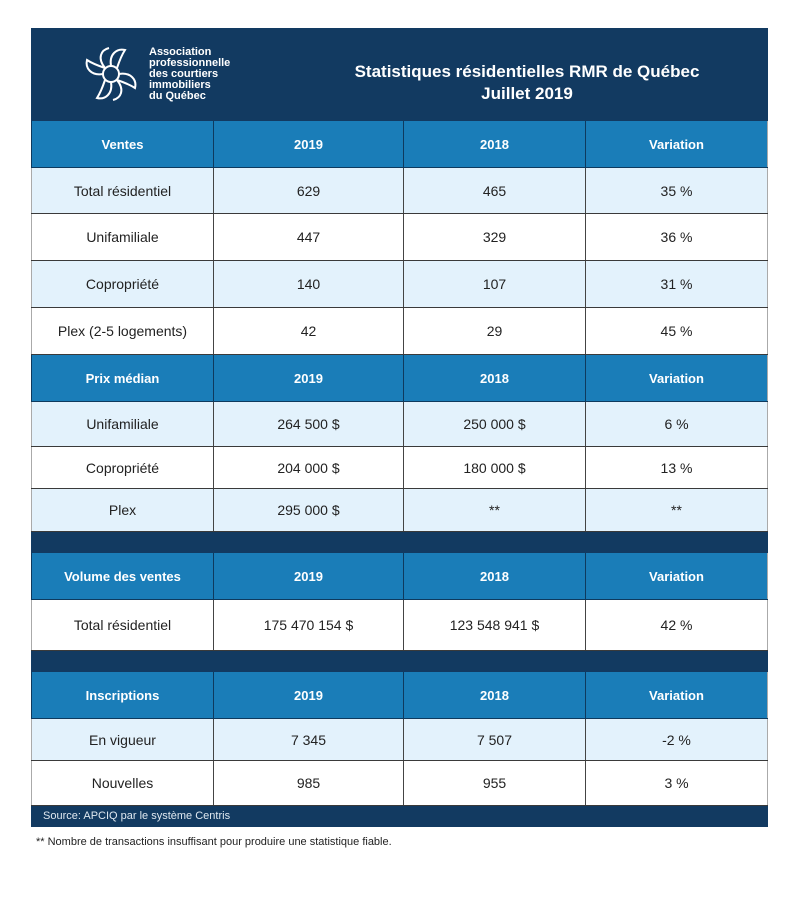  I want to click on section-header-row: Inscriptions 2019 2018 Variation, so click(399, 695).